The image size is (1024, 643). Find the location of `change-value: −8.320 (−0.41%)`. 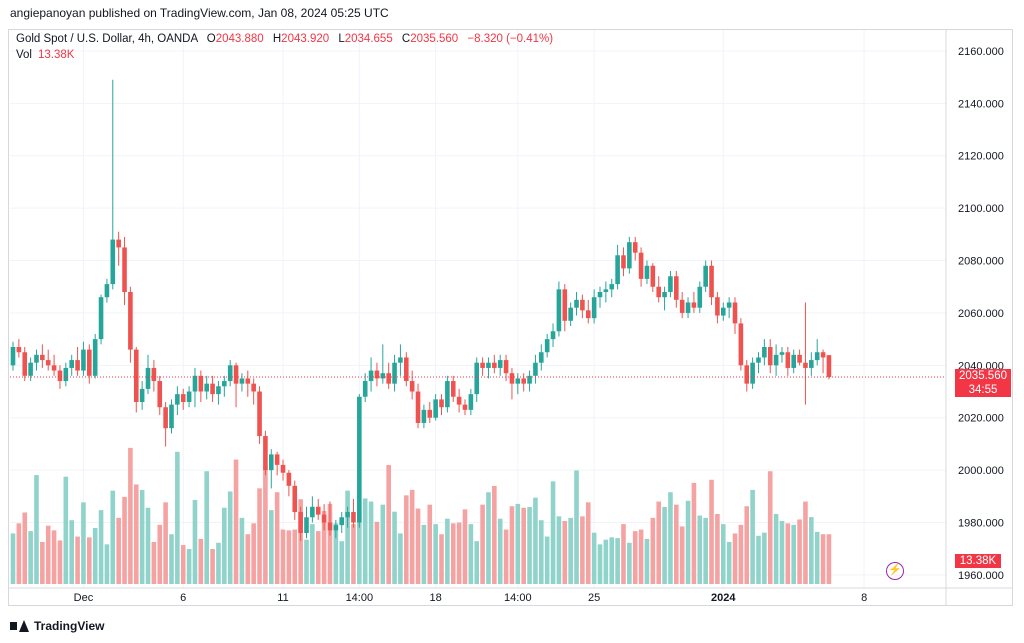

change-value: −8.320 (−0.41%) is located at coordinates (510, 39).